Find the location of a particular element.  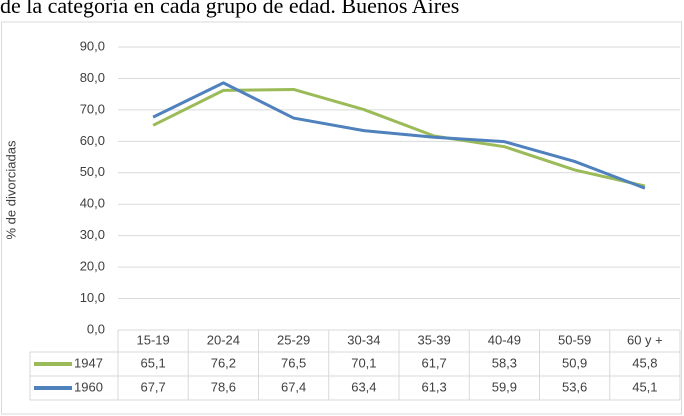

y-tick-label: 20,0 is located at coordinates (92, 266).